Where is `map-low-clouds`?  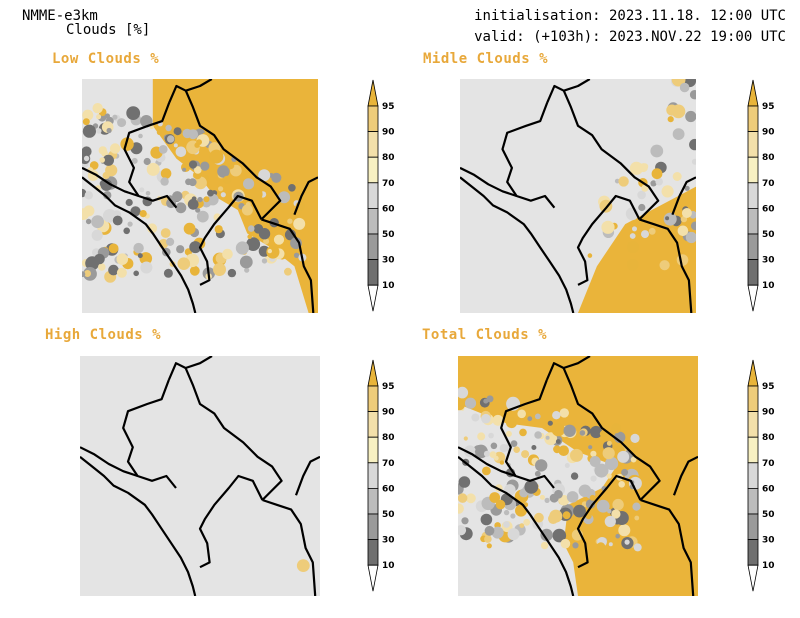 map-low-clouds is located at coordinates (200, 196).